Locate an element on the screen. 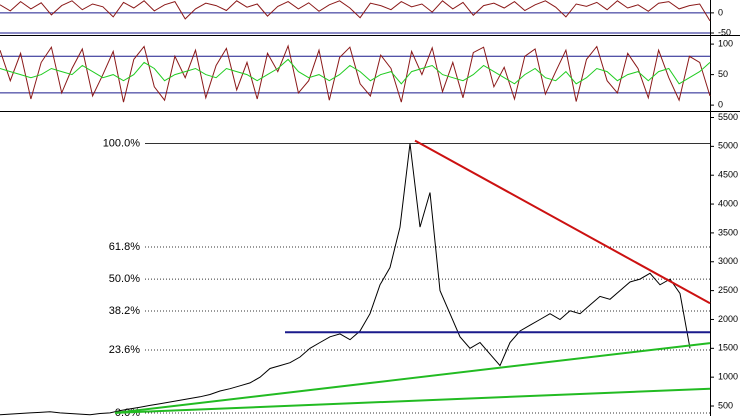 The width and height of the screenshot is (740, 416). fib-label: 100.0% is located at coordinates (122, 143).